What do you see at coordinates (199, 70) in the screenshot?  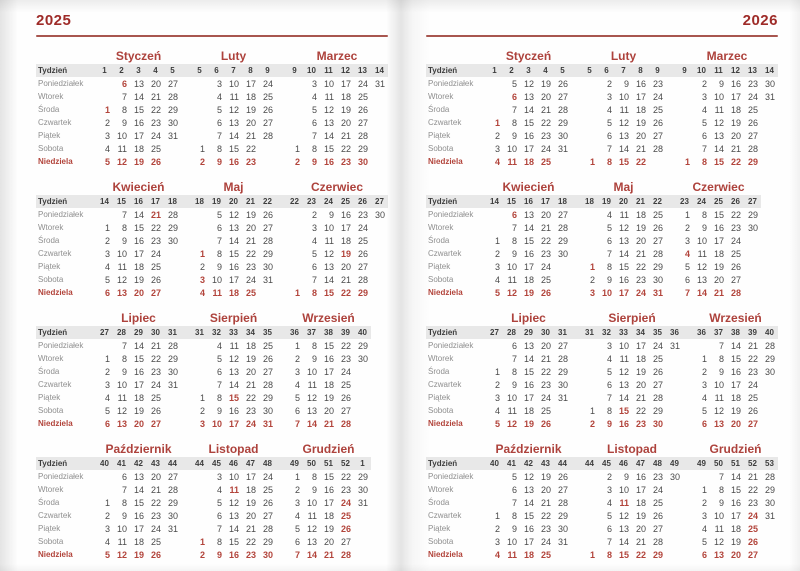 I see `week-number-cell: 5` at bounding box center [199, 70].